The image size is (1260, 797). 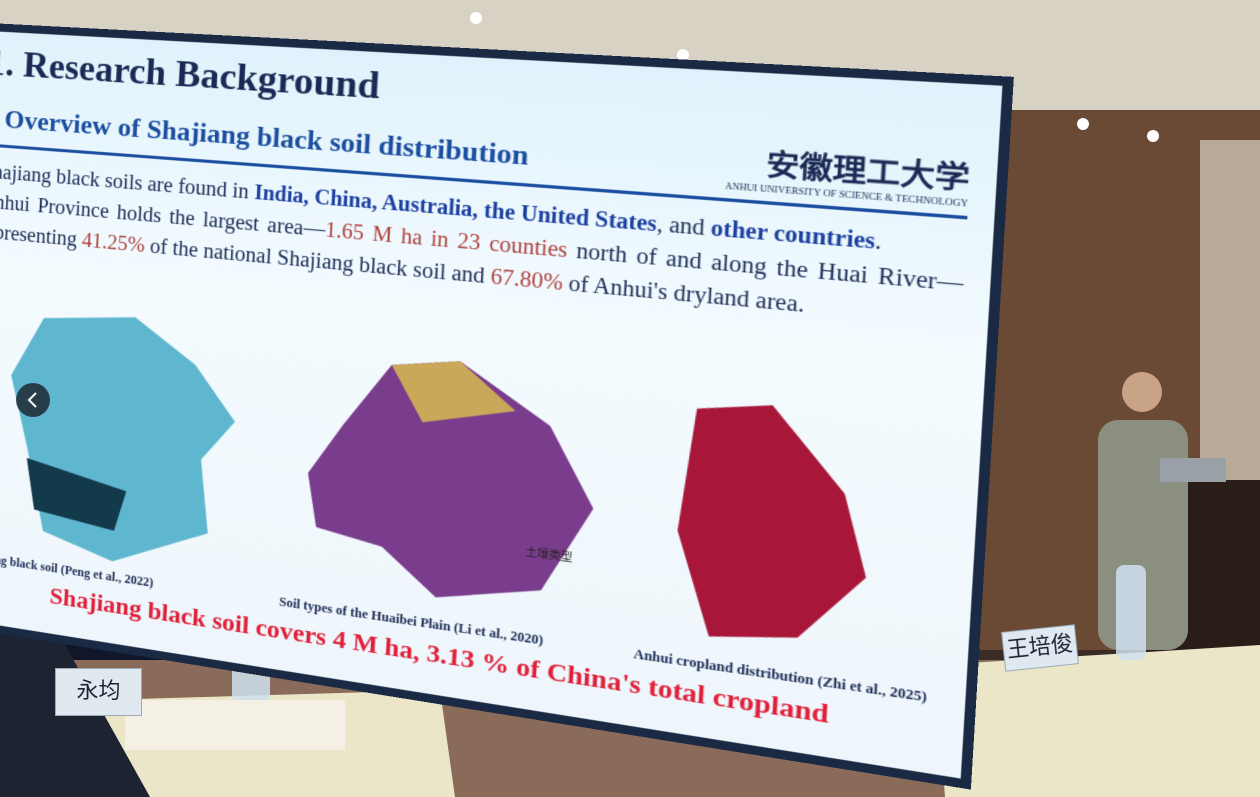 I want to click on chevron, so click(x=32, y=400).